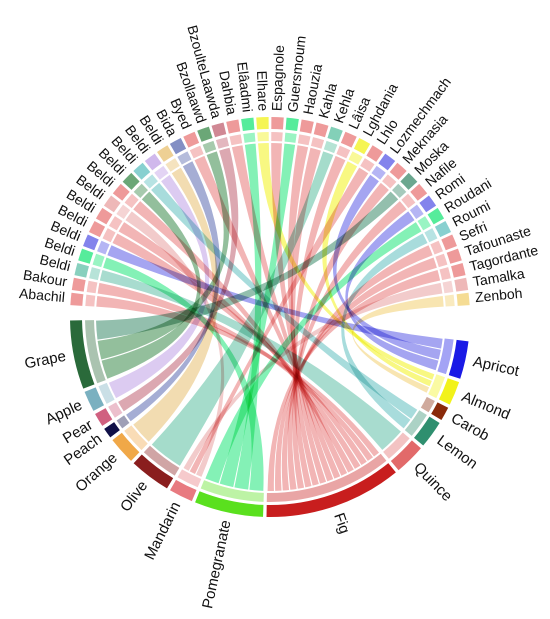 The width and height of the screenshot is (550, 619). I want to click on fruit-outer-arc-mandarin, so click(183, 490).